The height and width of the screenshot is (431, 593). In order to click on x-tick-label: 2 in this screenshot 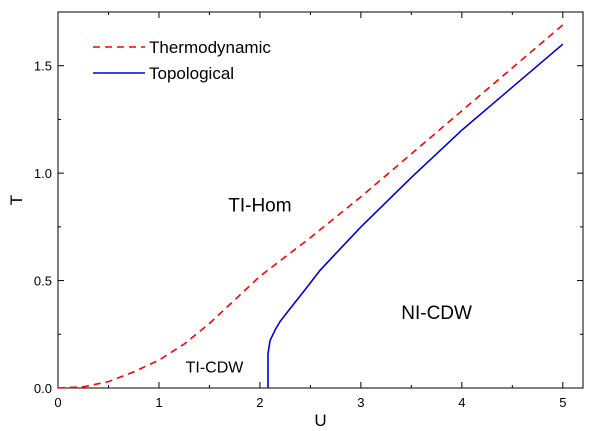, I will do `click(259, 402)`.